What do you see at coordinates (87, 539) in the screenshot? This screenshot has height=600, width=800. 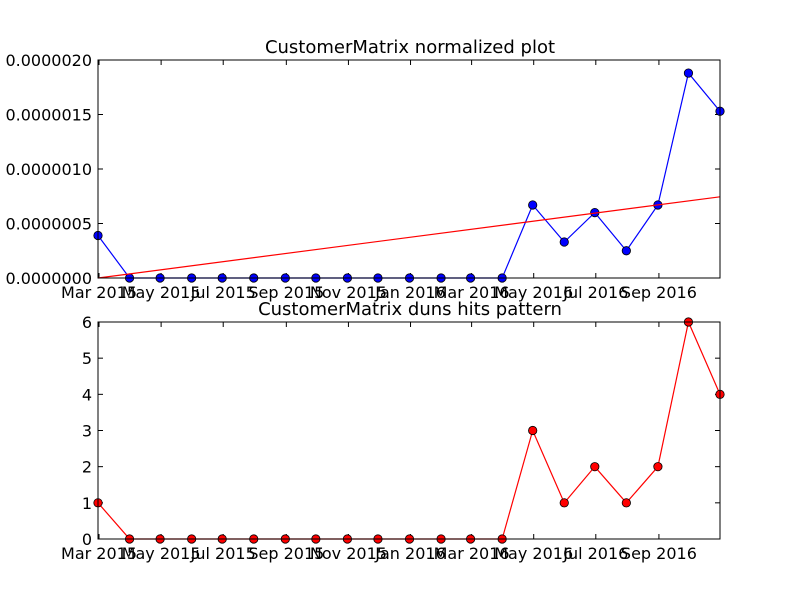 I see `bottom-y-tick-label: 0` at bounding box center [87, 539].